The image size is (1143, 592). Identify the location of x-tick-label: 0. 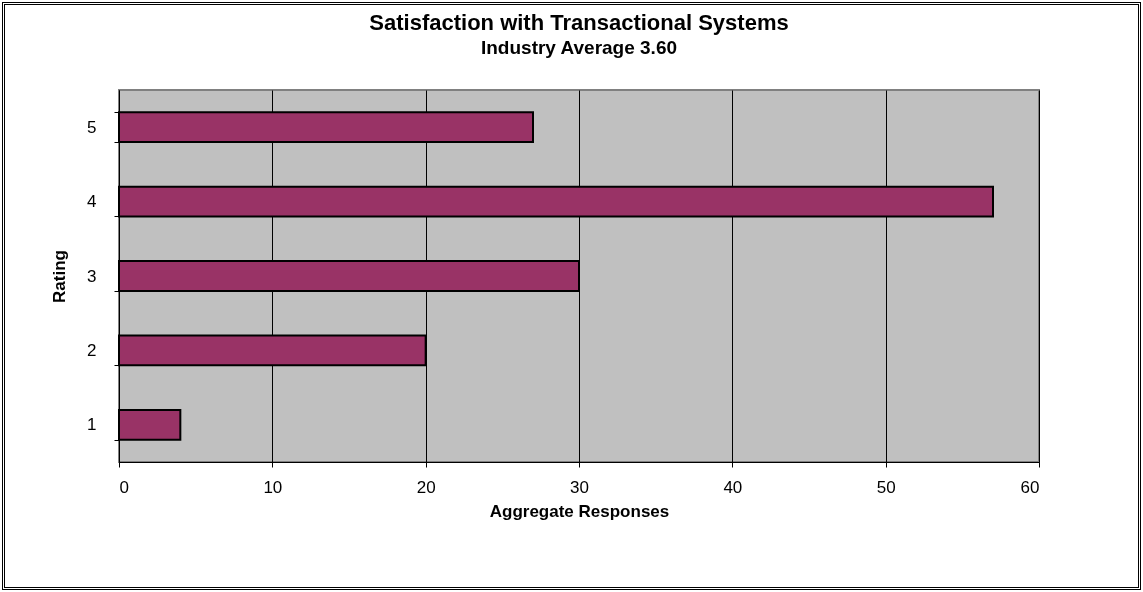
(124, 487).